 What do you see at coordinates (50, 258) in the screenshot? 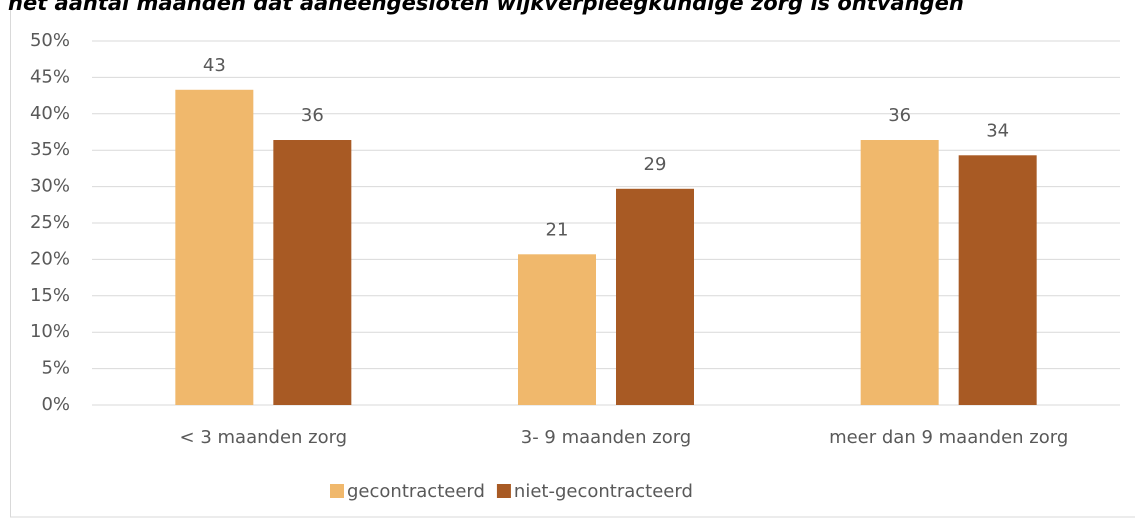
I see `y-tick-label: 20%` at bounding box center [50, 258].